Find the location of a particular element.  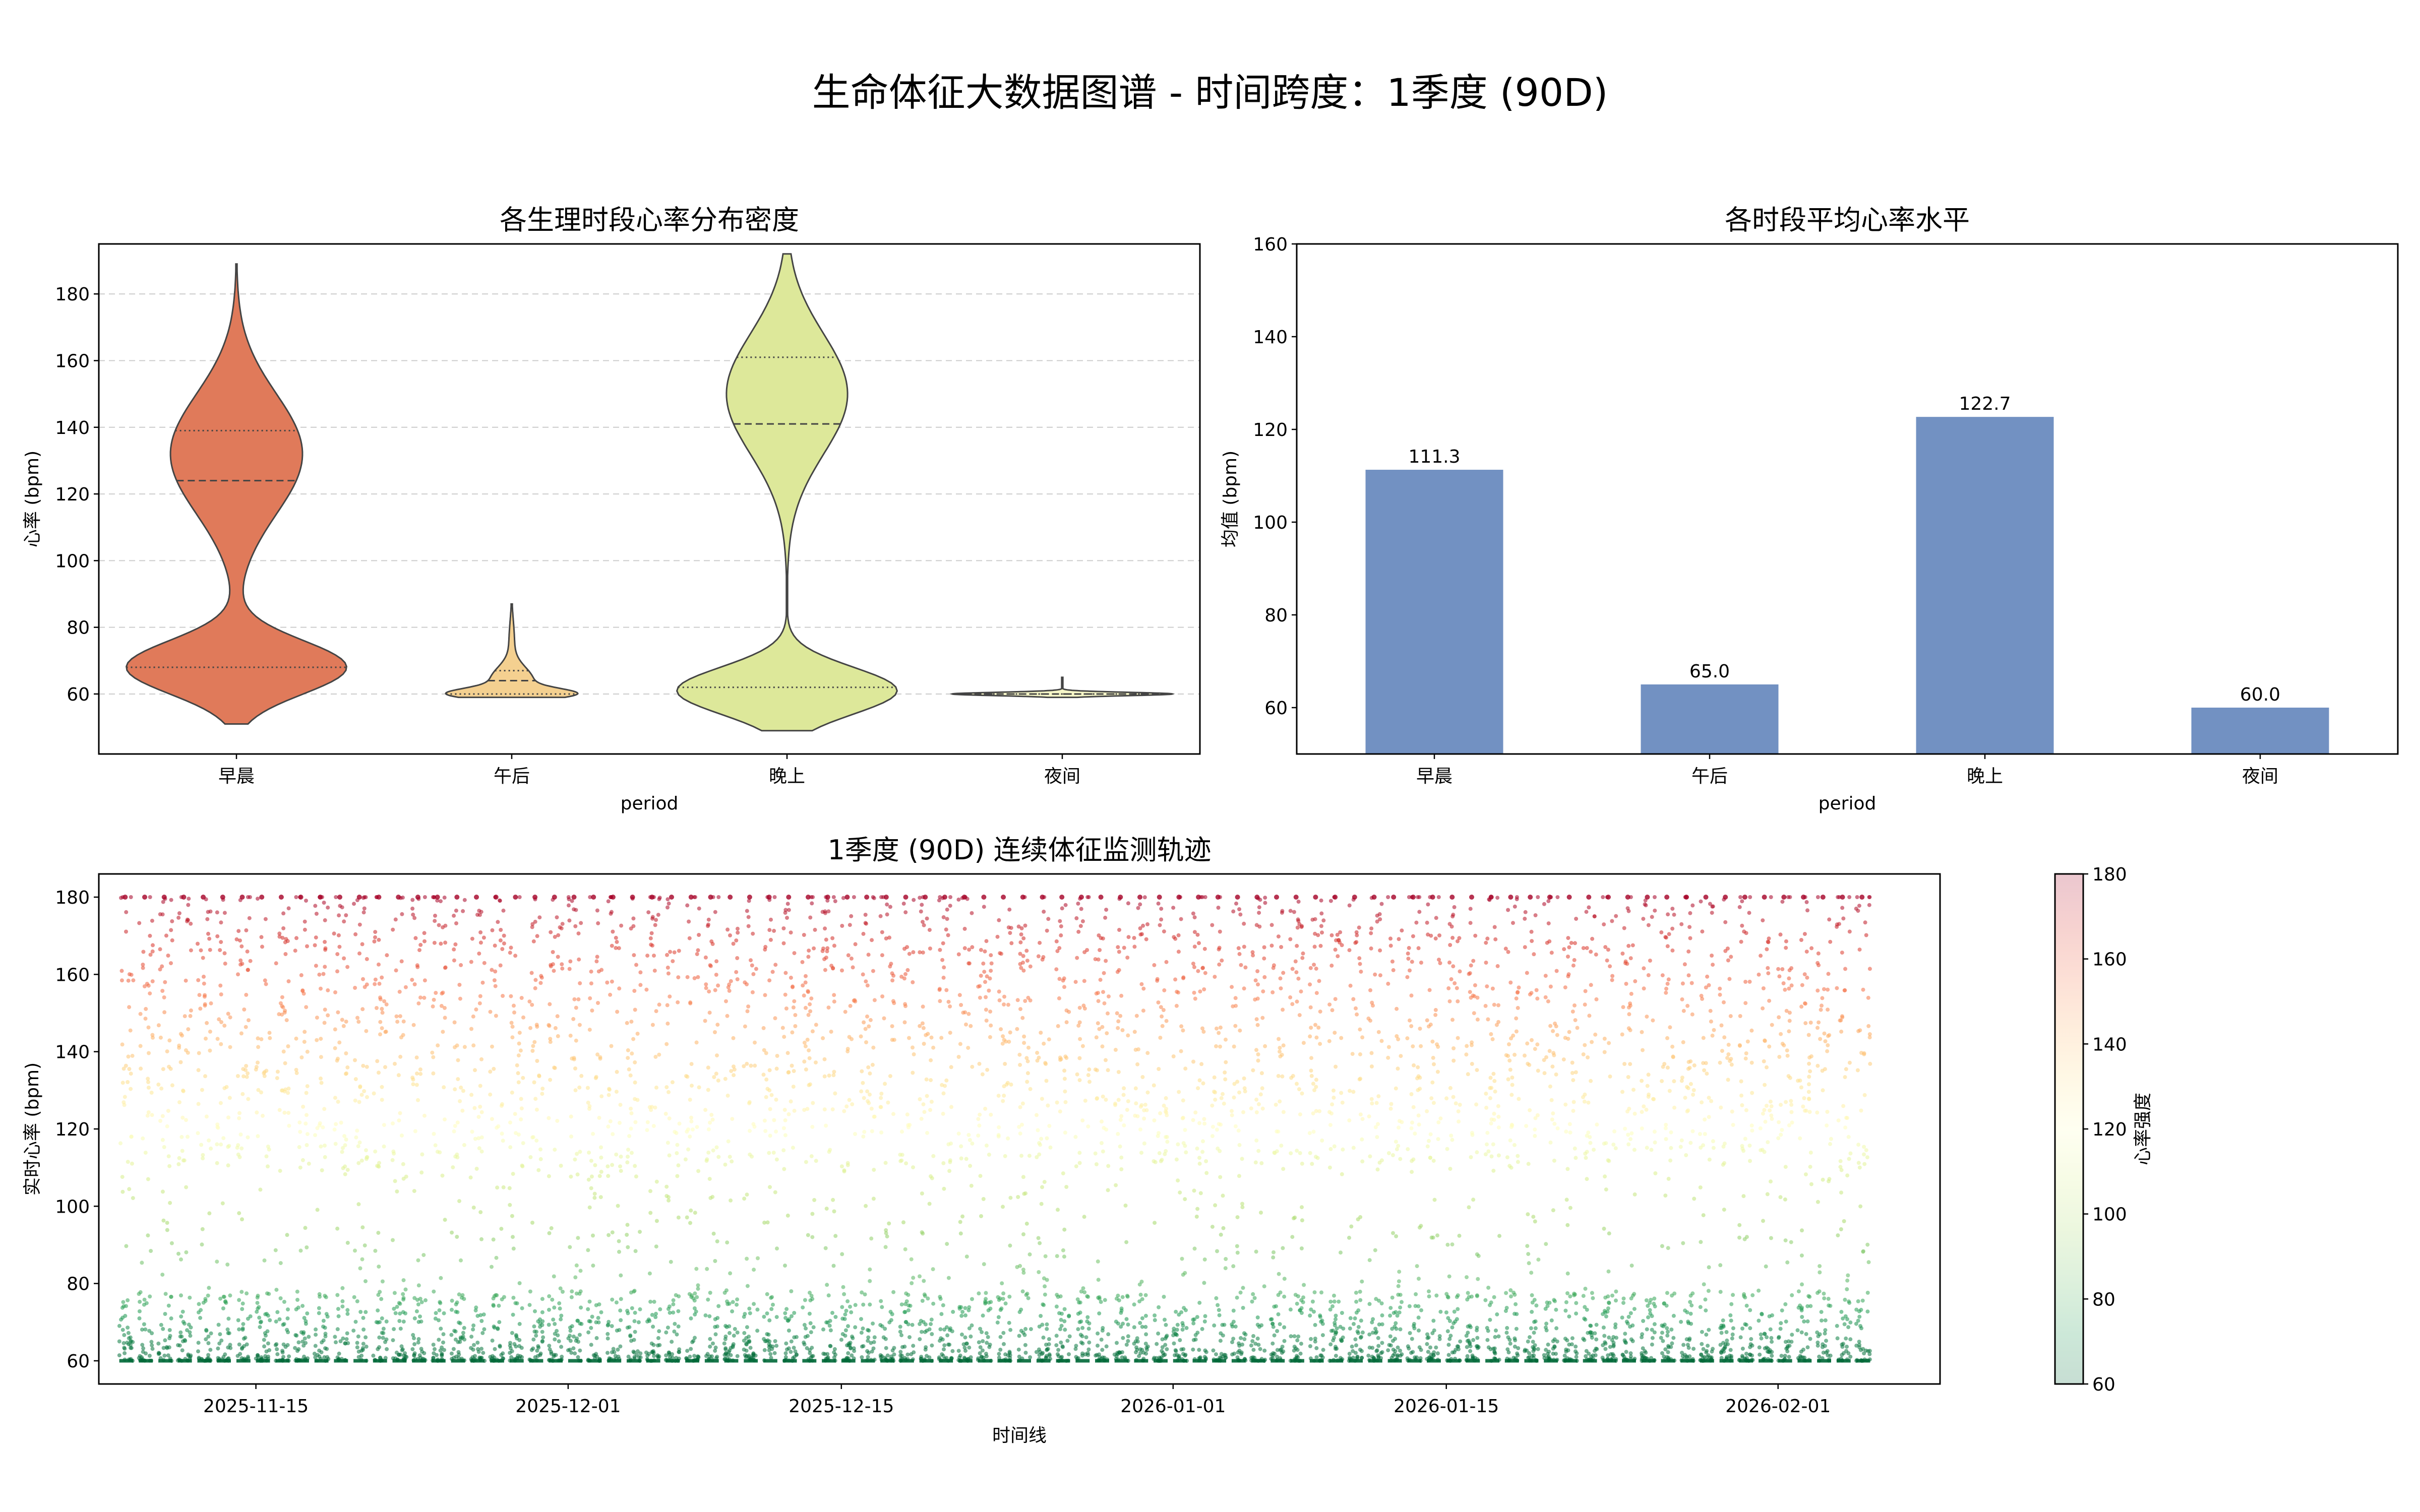

violin-bodies is located at coordinates (650, 493).